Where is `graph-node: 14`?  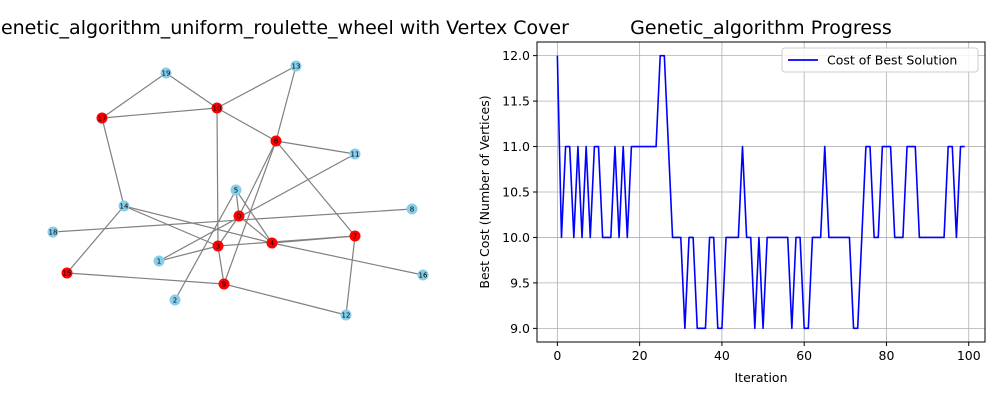
graph-node: 14 is located at coordinates (124, 206).